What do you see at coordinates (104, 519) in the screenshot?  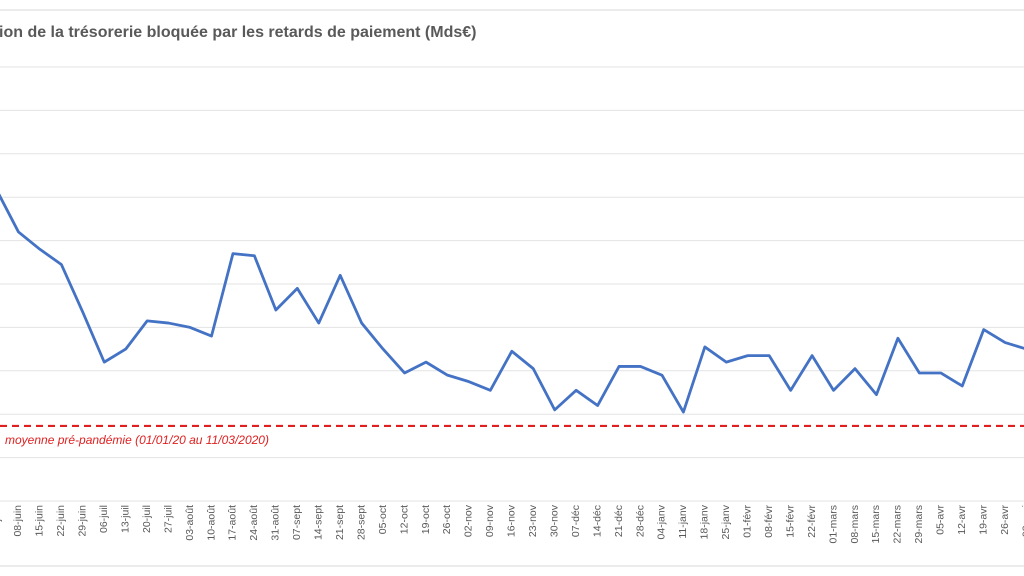 I see `x-tick-label: 06-juil` at bounding box center [104, 519].